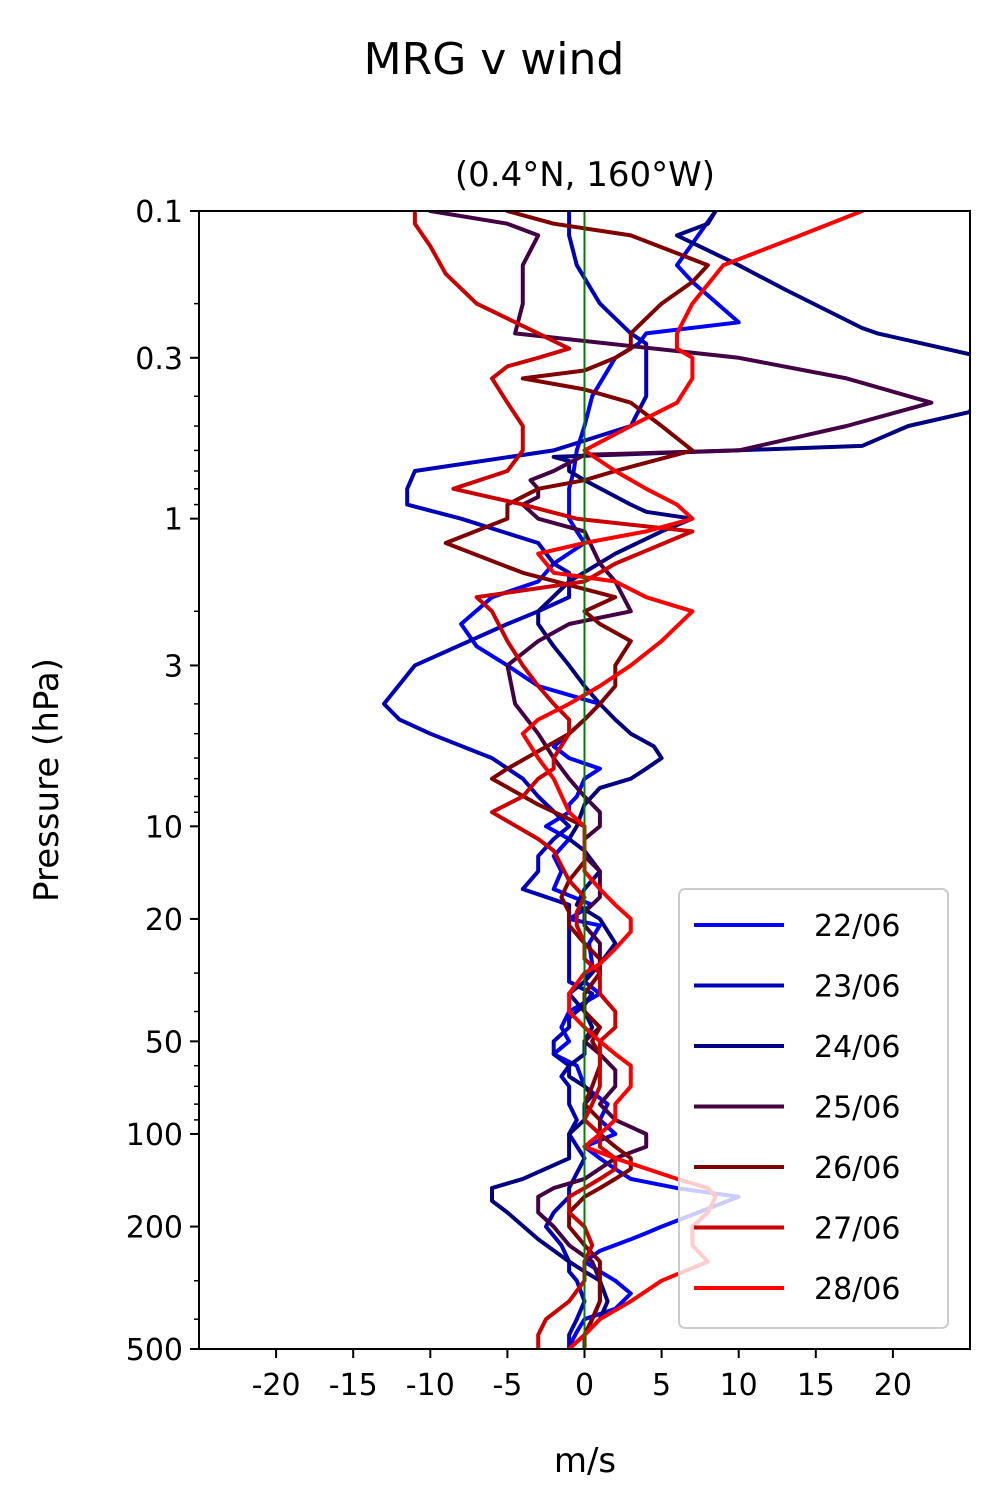 This screenshot has height=1500, width=990. What do you see at coordinates (584, 1385) in the screenshot?
I see `x-tick-label: 0` at bounding box center [584, 1385].